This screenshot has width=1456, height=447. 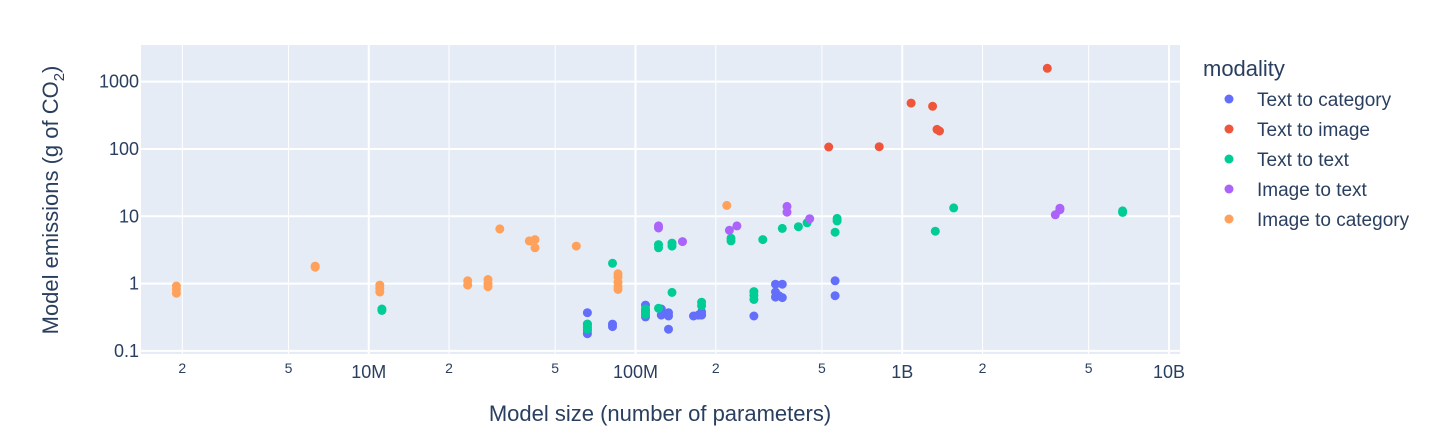 I want to click on series-image-to-category, so click(x=451, y=249).